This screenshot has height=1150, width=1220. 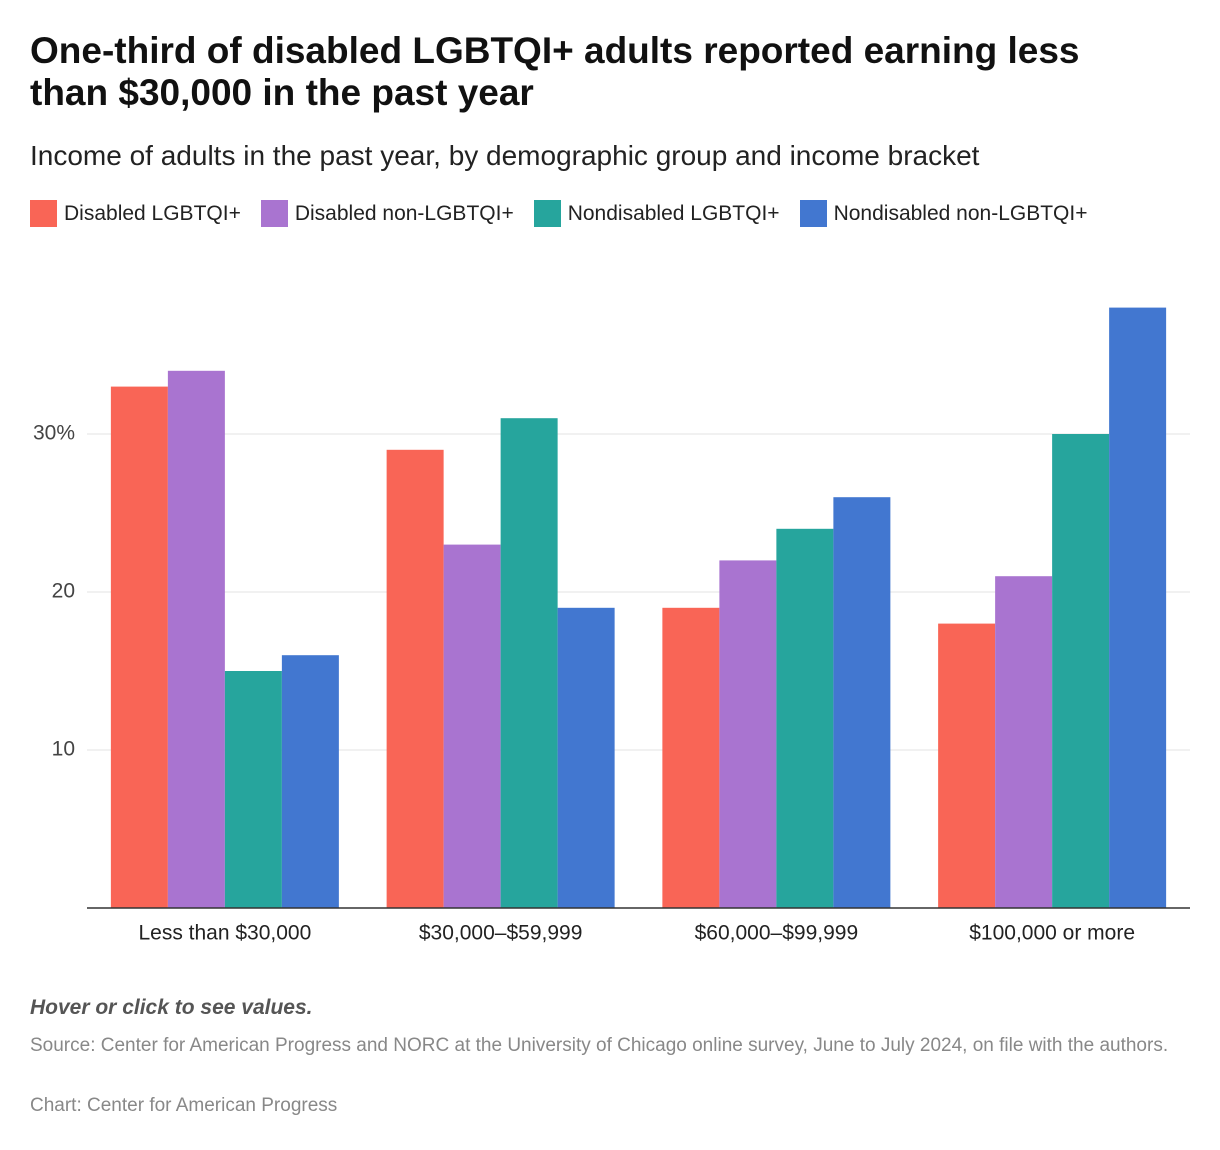 What do you see at coordinates (1052, 933) in the screenshot?
I see `x-tick-label: $100,000 or more` at bounding box center [1052, 933].